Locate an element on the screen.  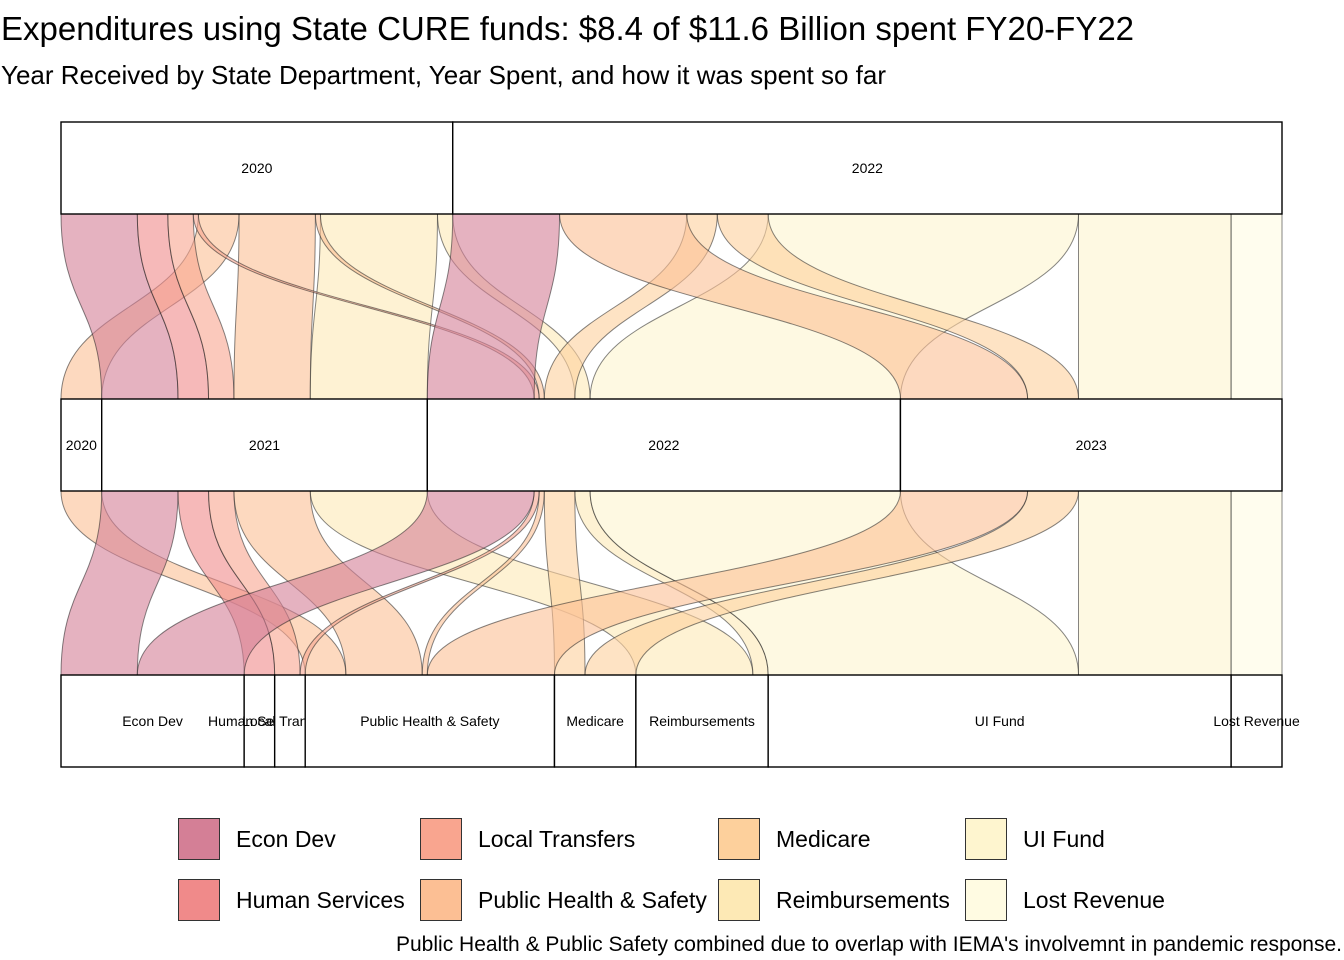
stratum-label-category: Econ Dev is located at coordinates (152, 721).